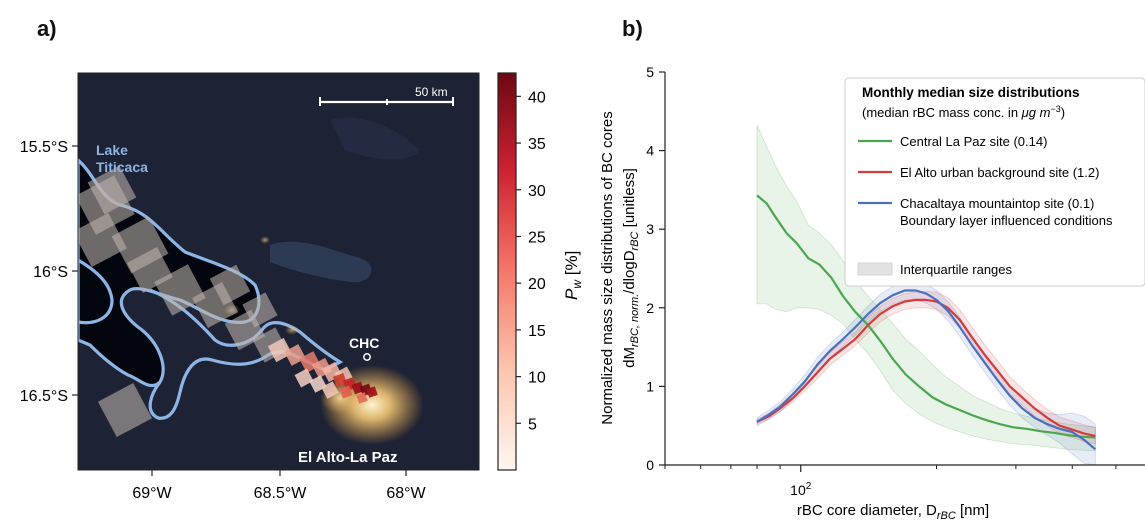 Image resolution: width=1145 pixels, height=523 pixels. What do you see at coordinates (537, 237) in the screenshot?
I see `colorbar-tick-label: 25` at bounding box center [537, 237].